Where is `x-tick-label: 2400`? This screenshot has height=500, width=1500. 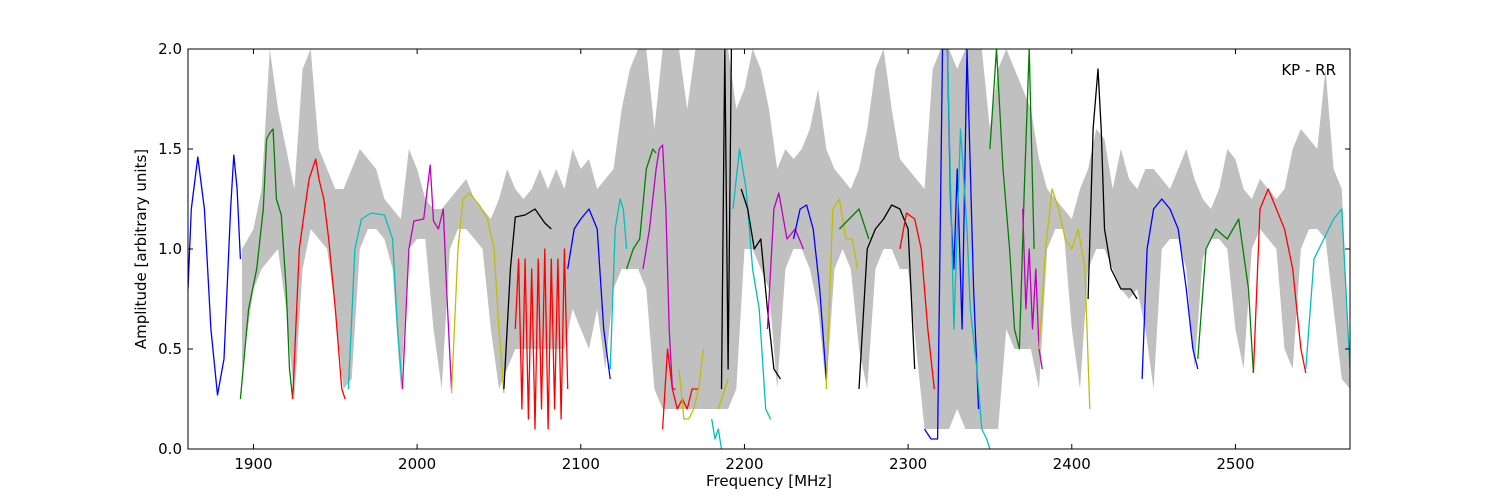
x-tick-label: 2400 is located at coordinates (1072, 464).